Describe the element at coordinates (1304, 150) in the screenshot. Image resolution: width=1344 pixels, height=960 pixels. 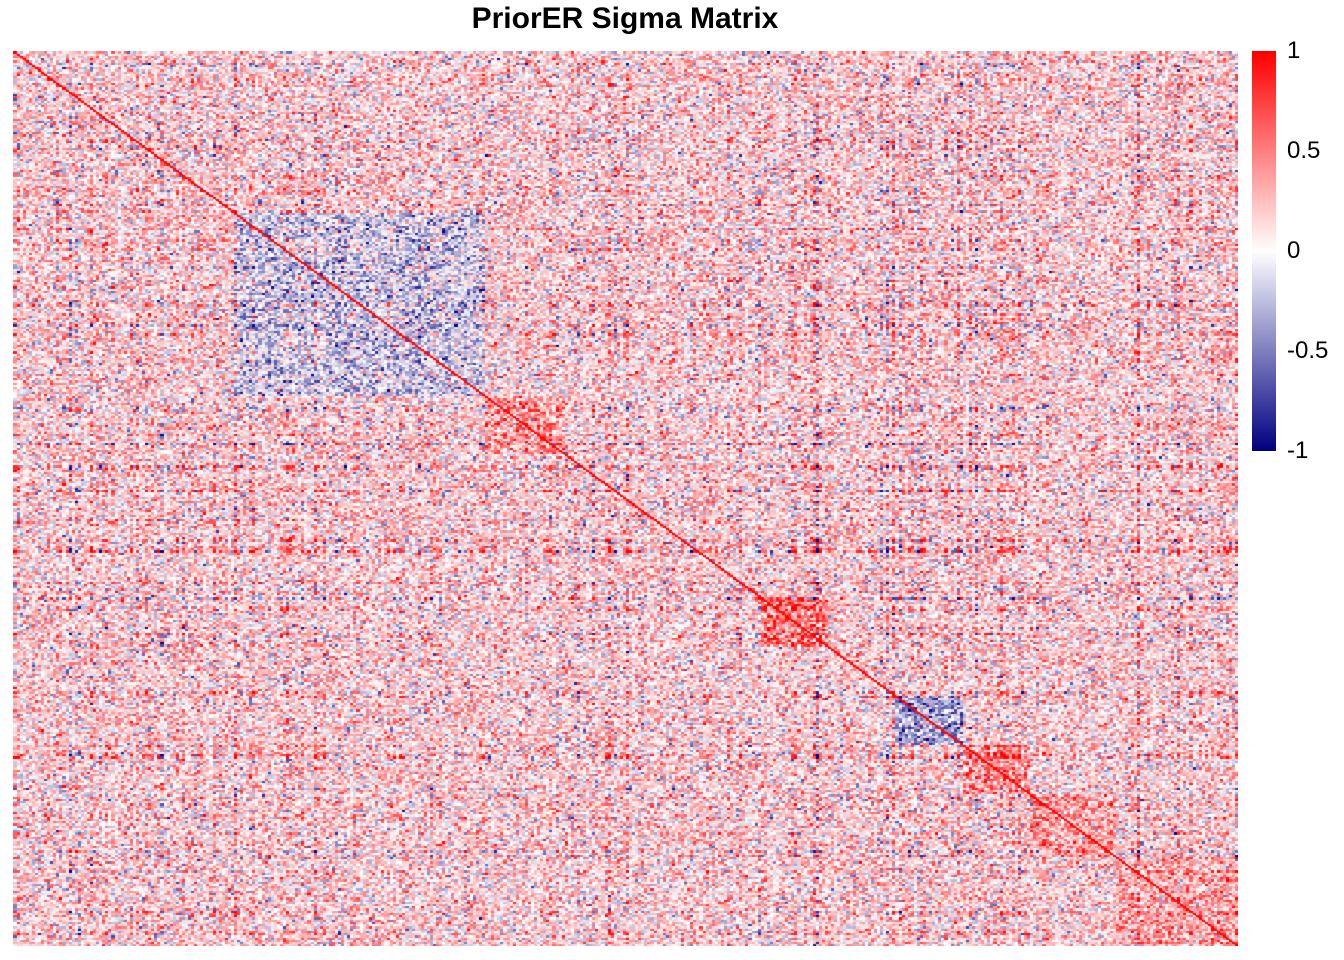
I see `legend-tick-label: 0.5` at that location.